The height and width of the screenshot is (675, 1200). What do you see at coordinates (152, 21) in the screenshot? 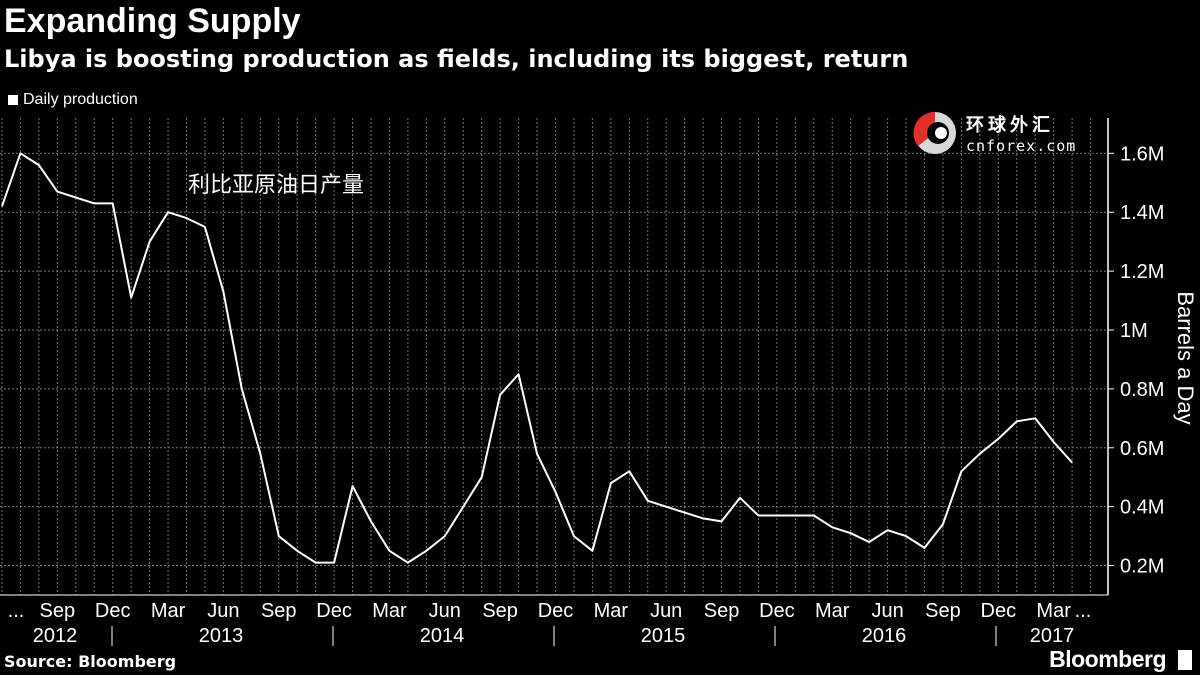
I see `chart-title: Expanding Supply` at bounding box center [152, 21].